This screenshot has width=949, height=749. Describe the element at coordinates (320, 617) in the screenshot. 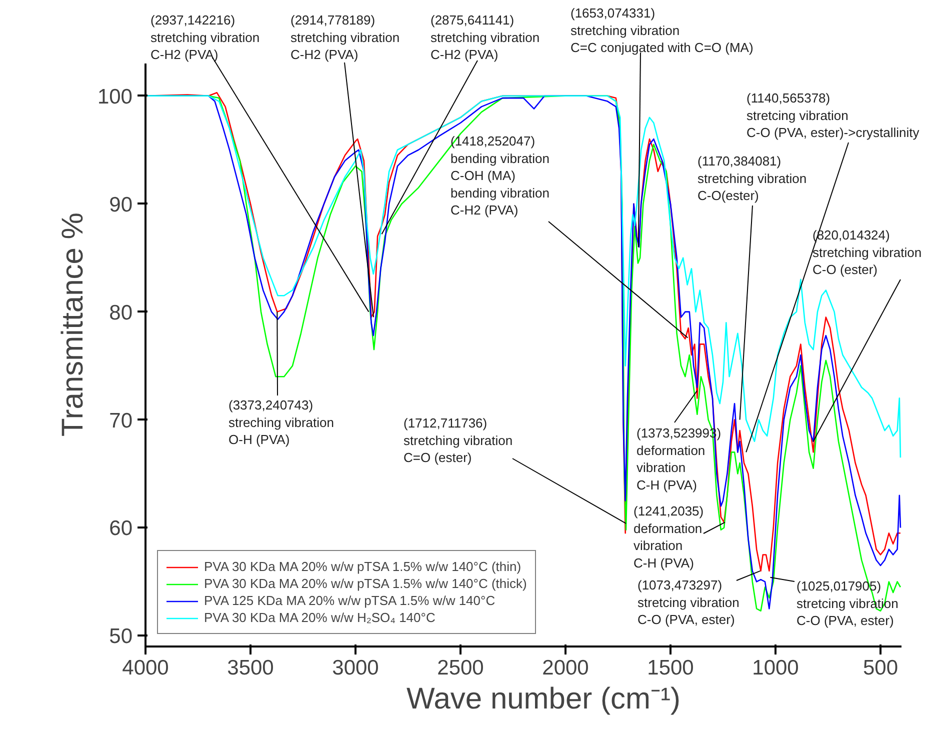

I see `legend-label: PVA 30 KDa MA 20% w/w H₂SO₄ 140°C` at that location.